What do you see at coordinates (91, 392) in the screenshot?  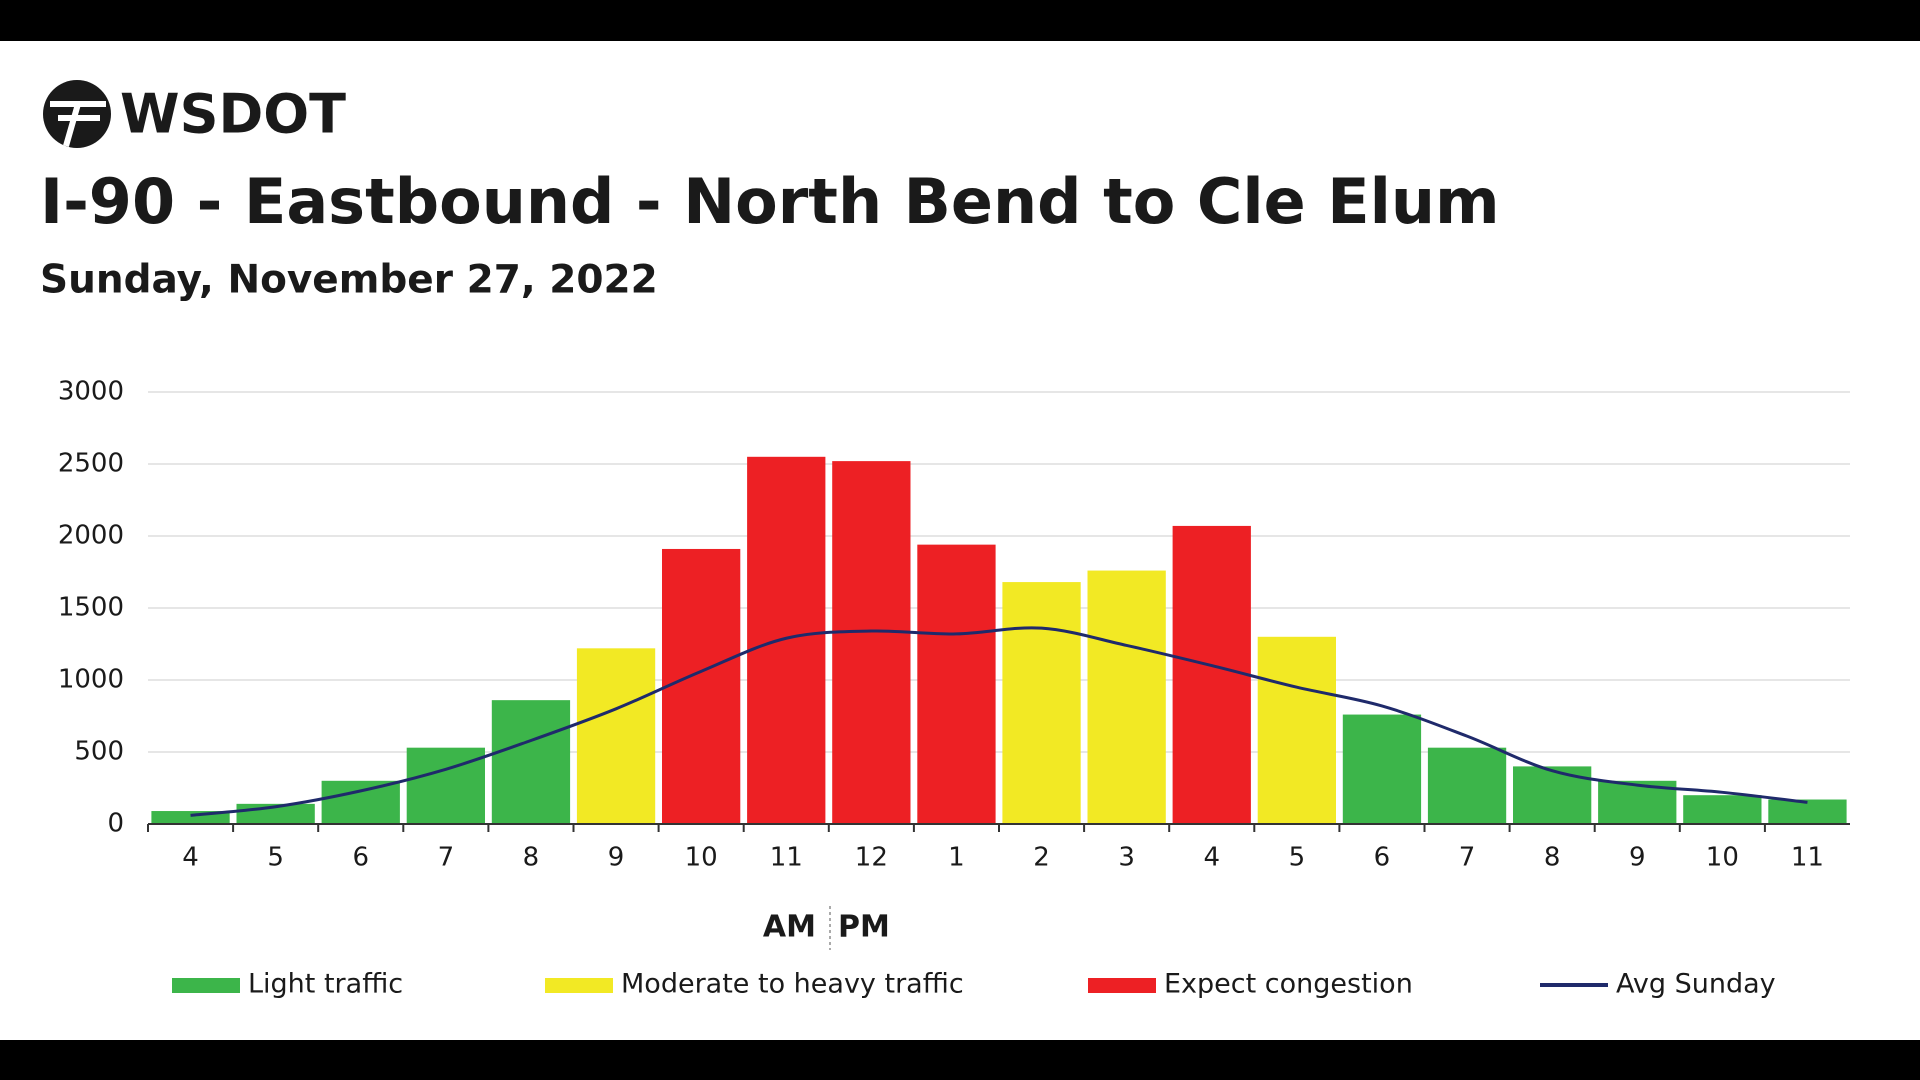 I see `y-tick-label: 3000` at bounding box center [91, 392].